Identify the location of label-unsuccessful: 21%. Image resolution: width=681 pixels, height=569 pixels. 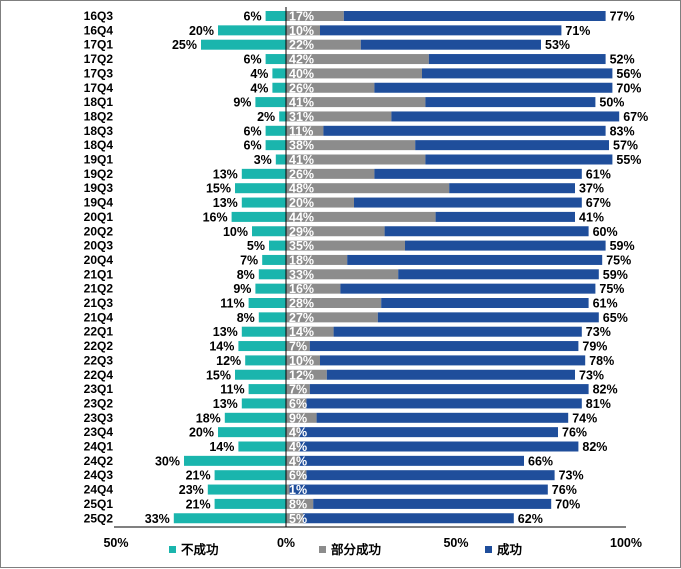
(198, 504).